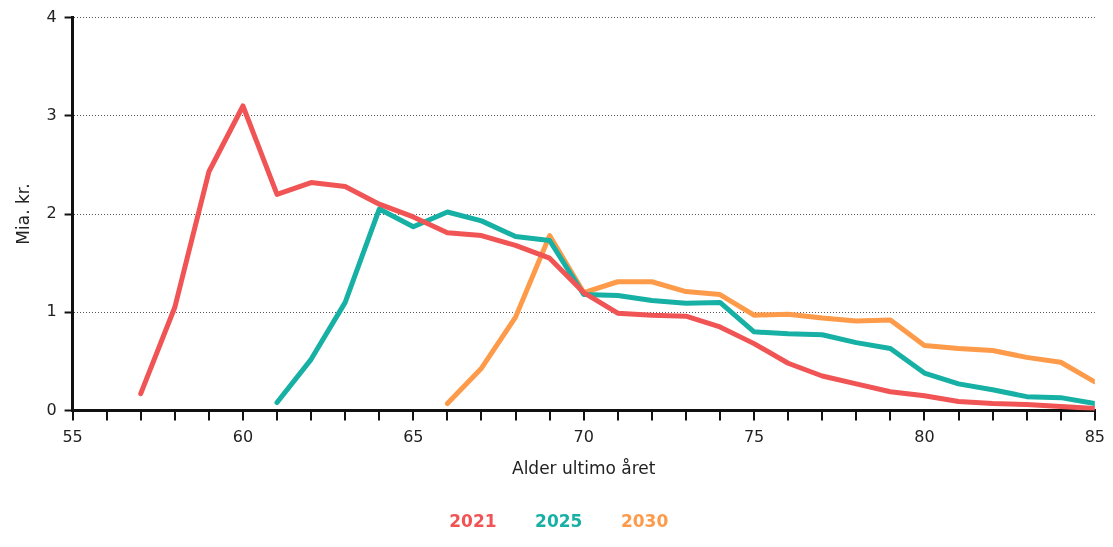  I want to click on x-tick-label: 70, so click(583, 437).